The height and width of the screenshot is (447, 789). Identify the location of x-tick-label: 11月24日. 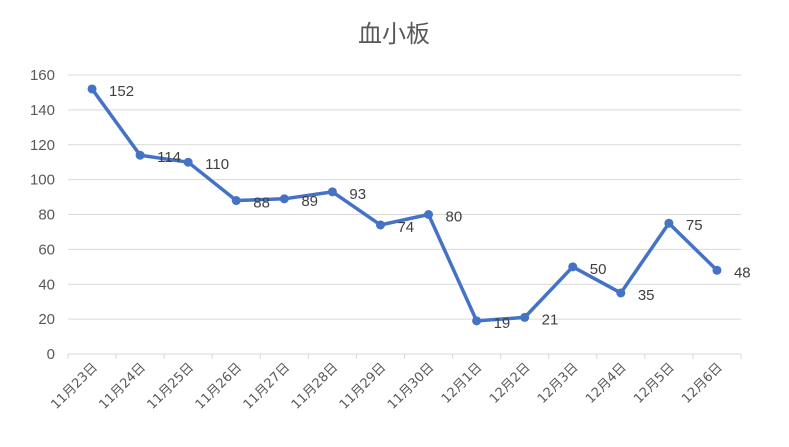
(123, 386).